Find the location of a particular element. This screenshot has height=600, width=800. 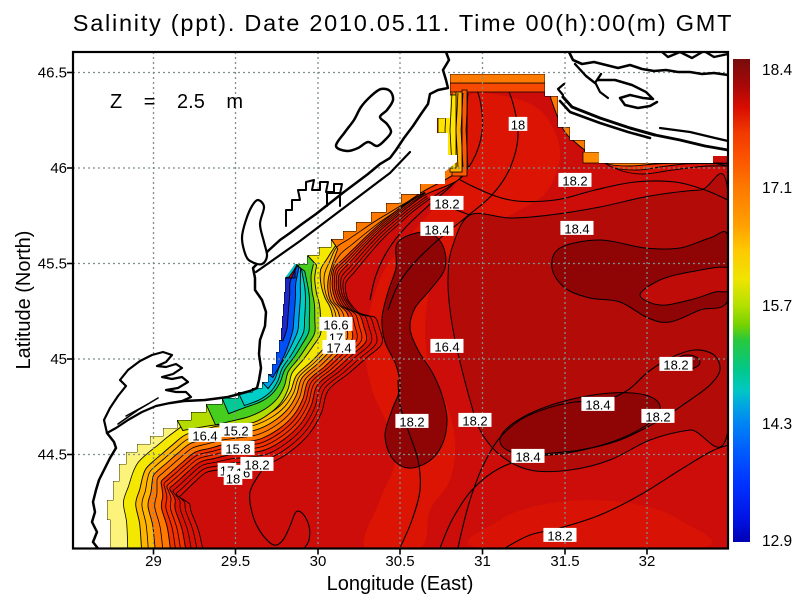

svg-text: 15.7 is located at coordinates (777, 306).